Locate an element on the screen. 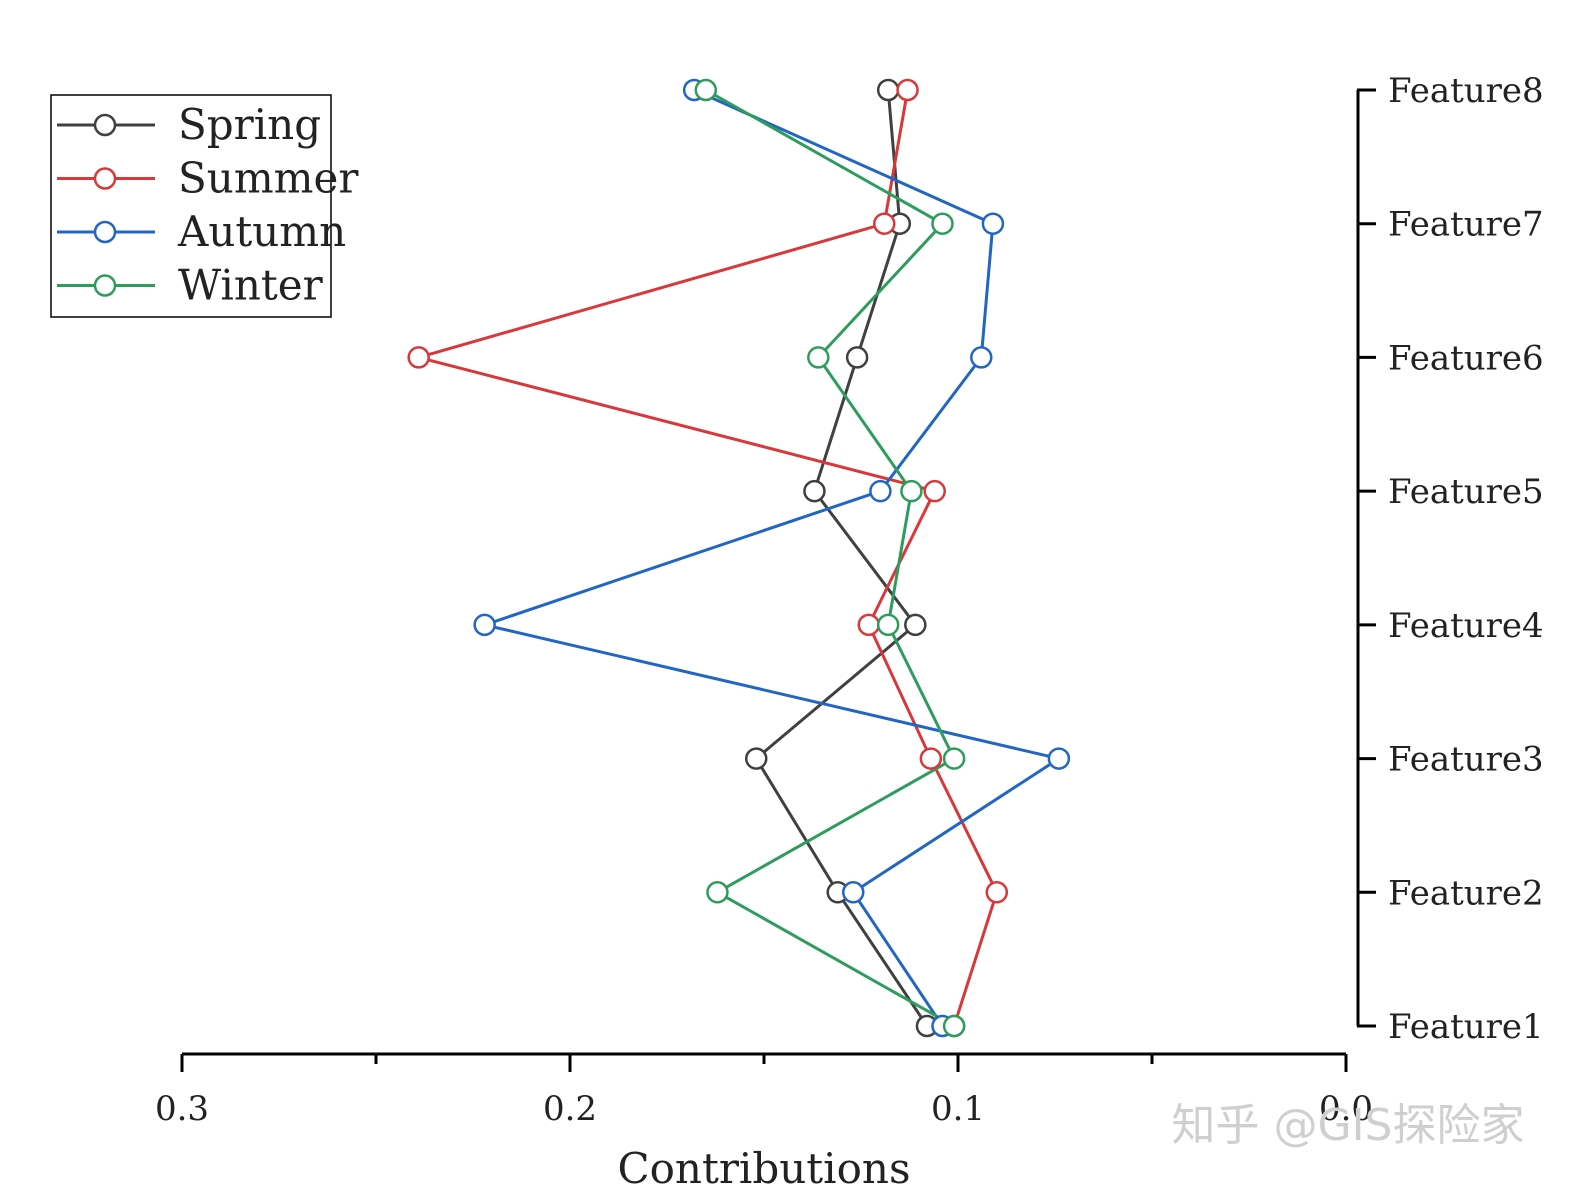 Image resolution: width=1578 pixels, height=1196 pixels. y-tick-label: Feature6 is located at coordinates (1466, 358).